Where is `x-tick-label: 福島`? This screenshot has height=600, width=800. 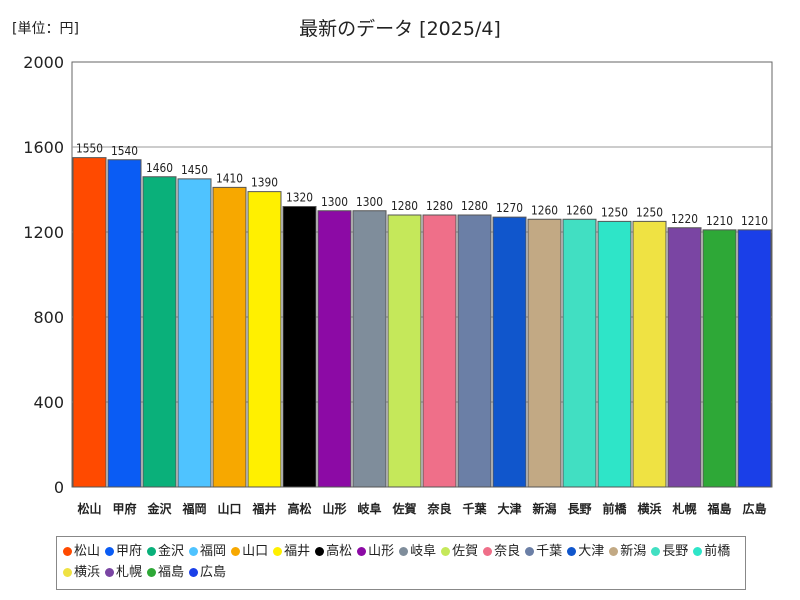 x-tick-label: 福島 is located at coordinates (718, 508).